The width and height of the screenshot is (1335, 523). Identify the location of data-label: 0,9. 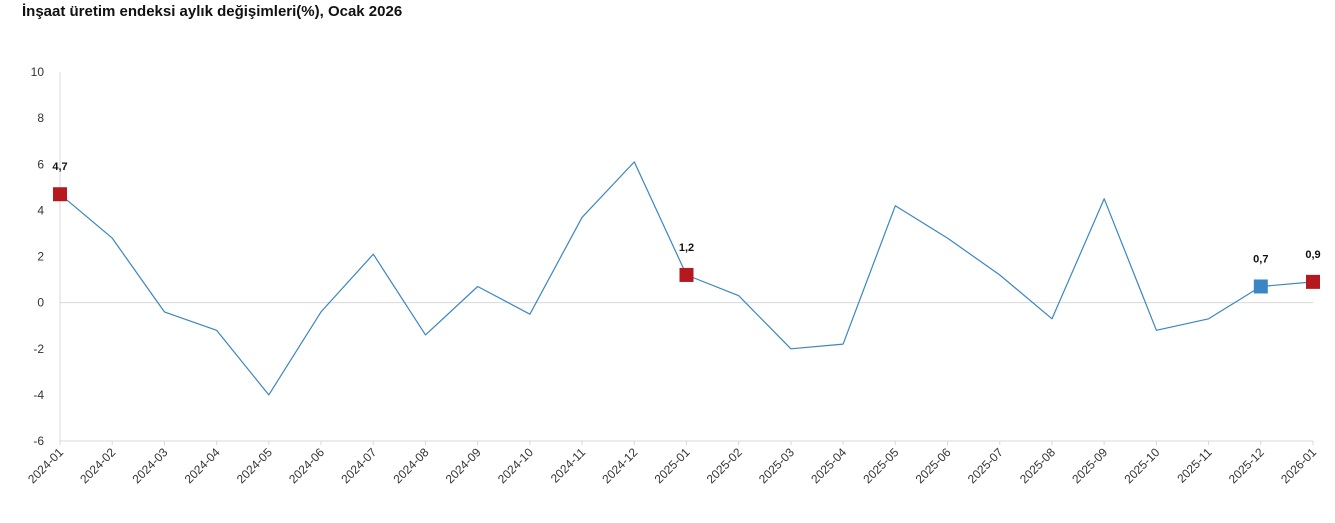
(1312, 255).